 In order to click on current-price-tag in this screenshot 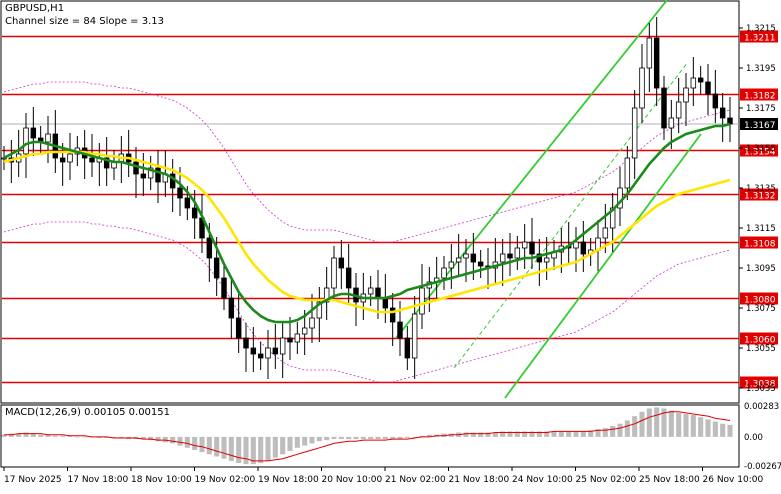, I will do `click(759, 124)`.